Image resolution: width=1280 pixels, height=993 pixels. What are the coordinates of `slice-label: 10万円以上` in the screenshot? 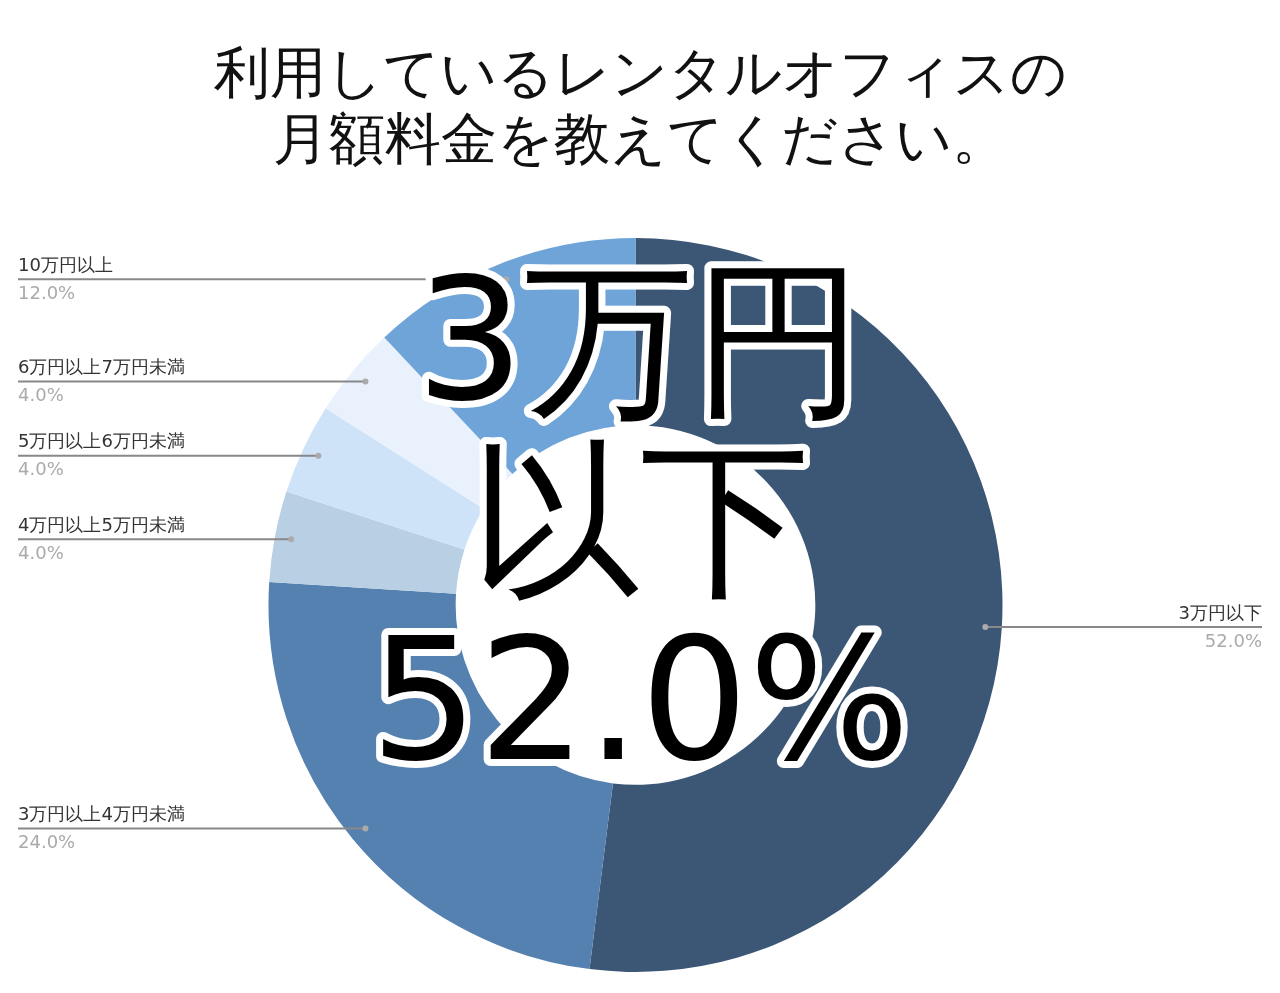 It's located at (65, 264).